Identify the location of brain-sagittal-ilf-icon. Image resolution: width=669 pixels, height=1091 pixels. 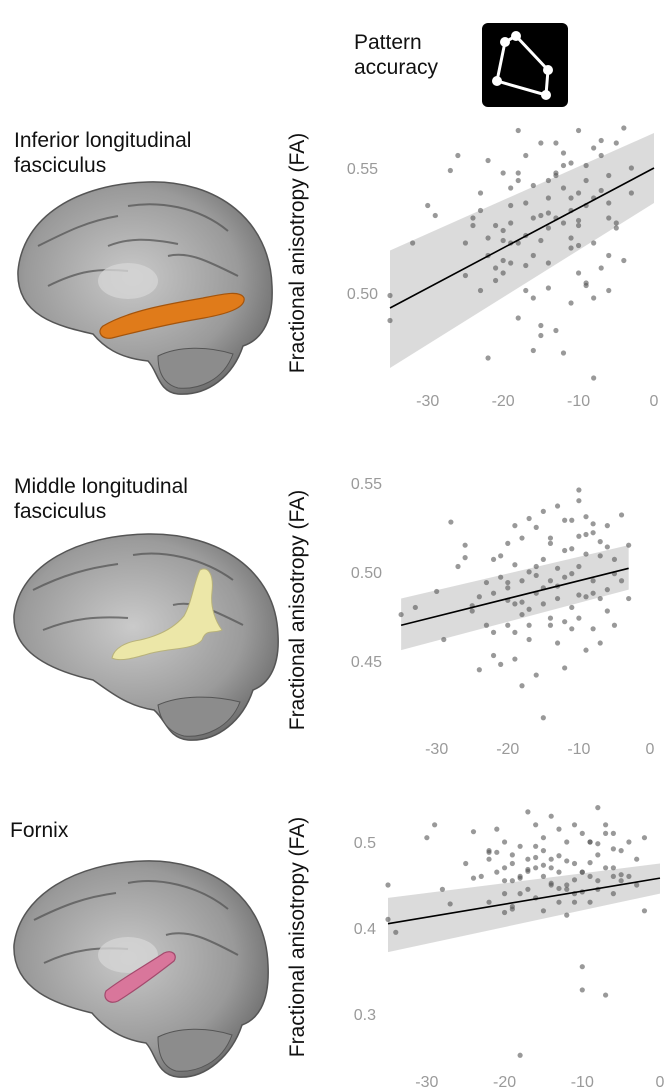
(145, 288).